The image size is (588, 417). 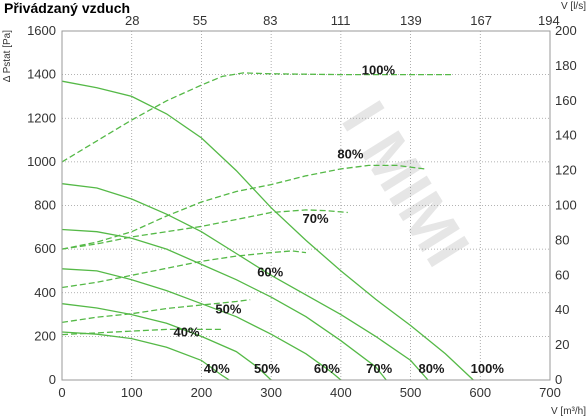 I want to click on airflow-curve-50pct, so click(x=156, y=311).